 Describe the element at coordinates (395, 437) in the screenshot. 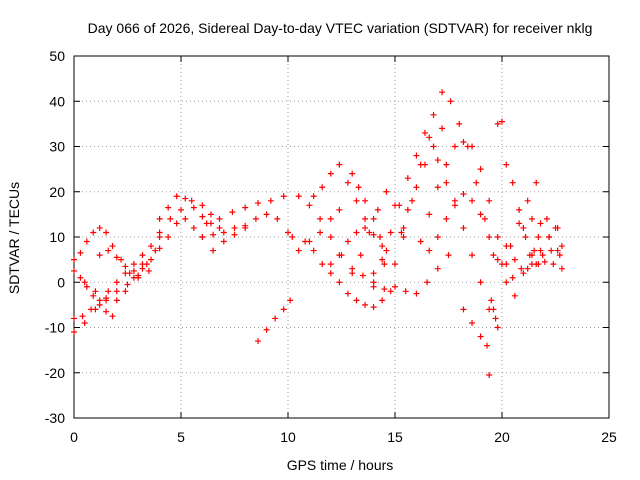

I see `x-tick-label: 15` at that location.